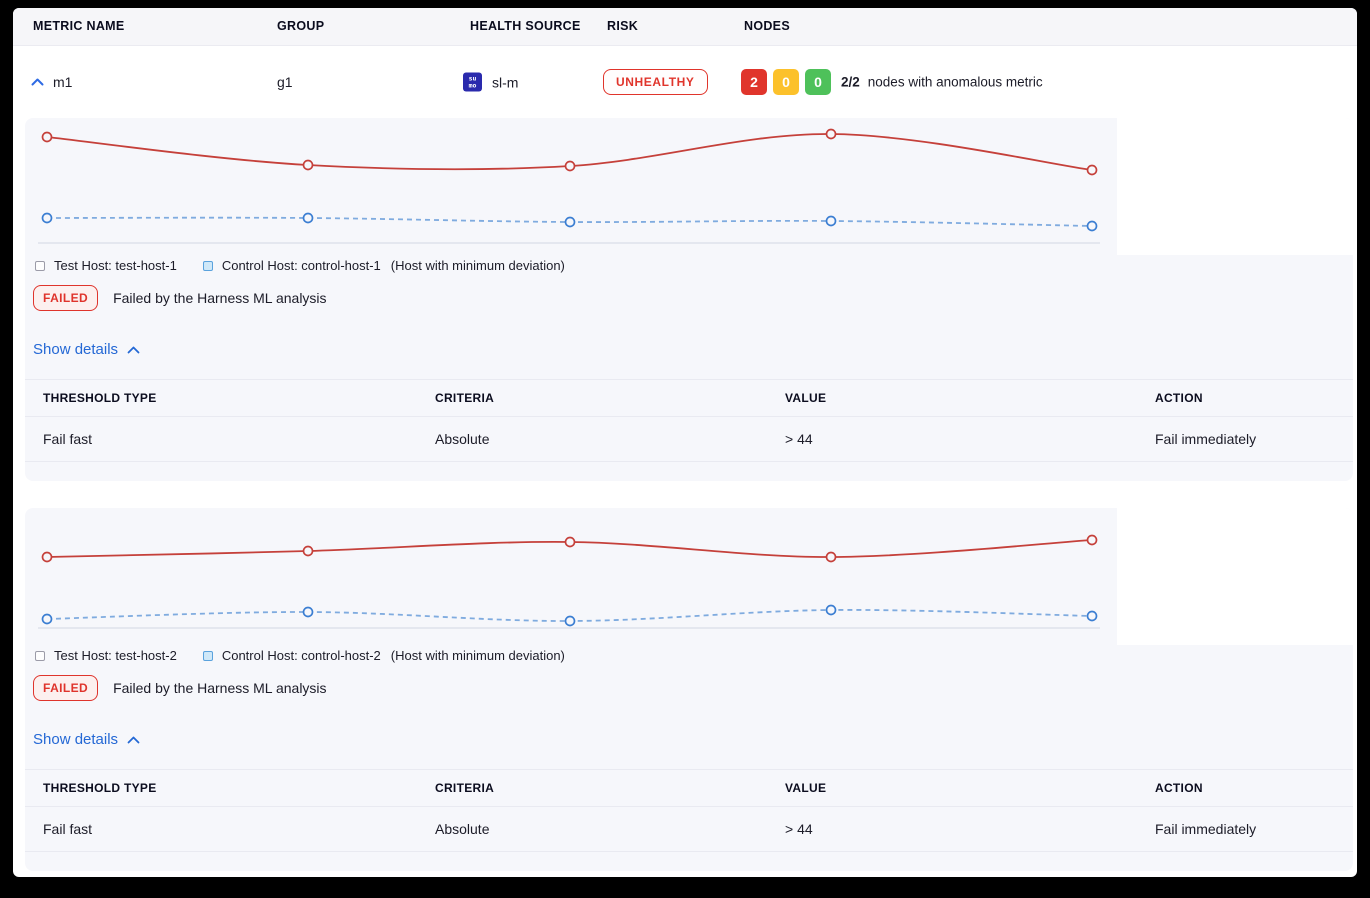 The width and height of the screenshot is (1370, 898). I want to click on legend-label-control-host: Control Host: control-host-2, so click(301, 655).